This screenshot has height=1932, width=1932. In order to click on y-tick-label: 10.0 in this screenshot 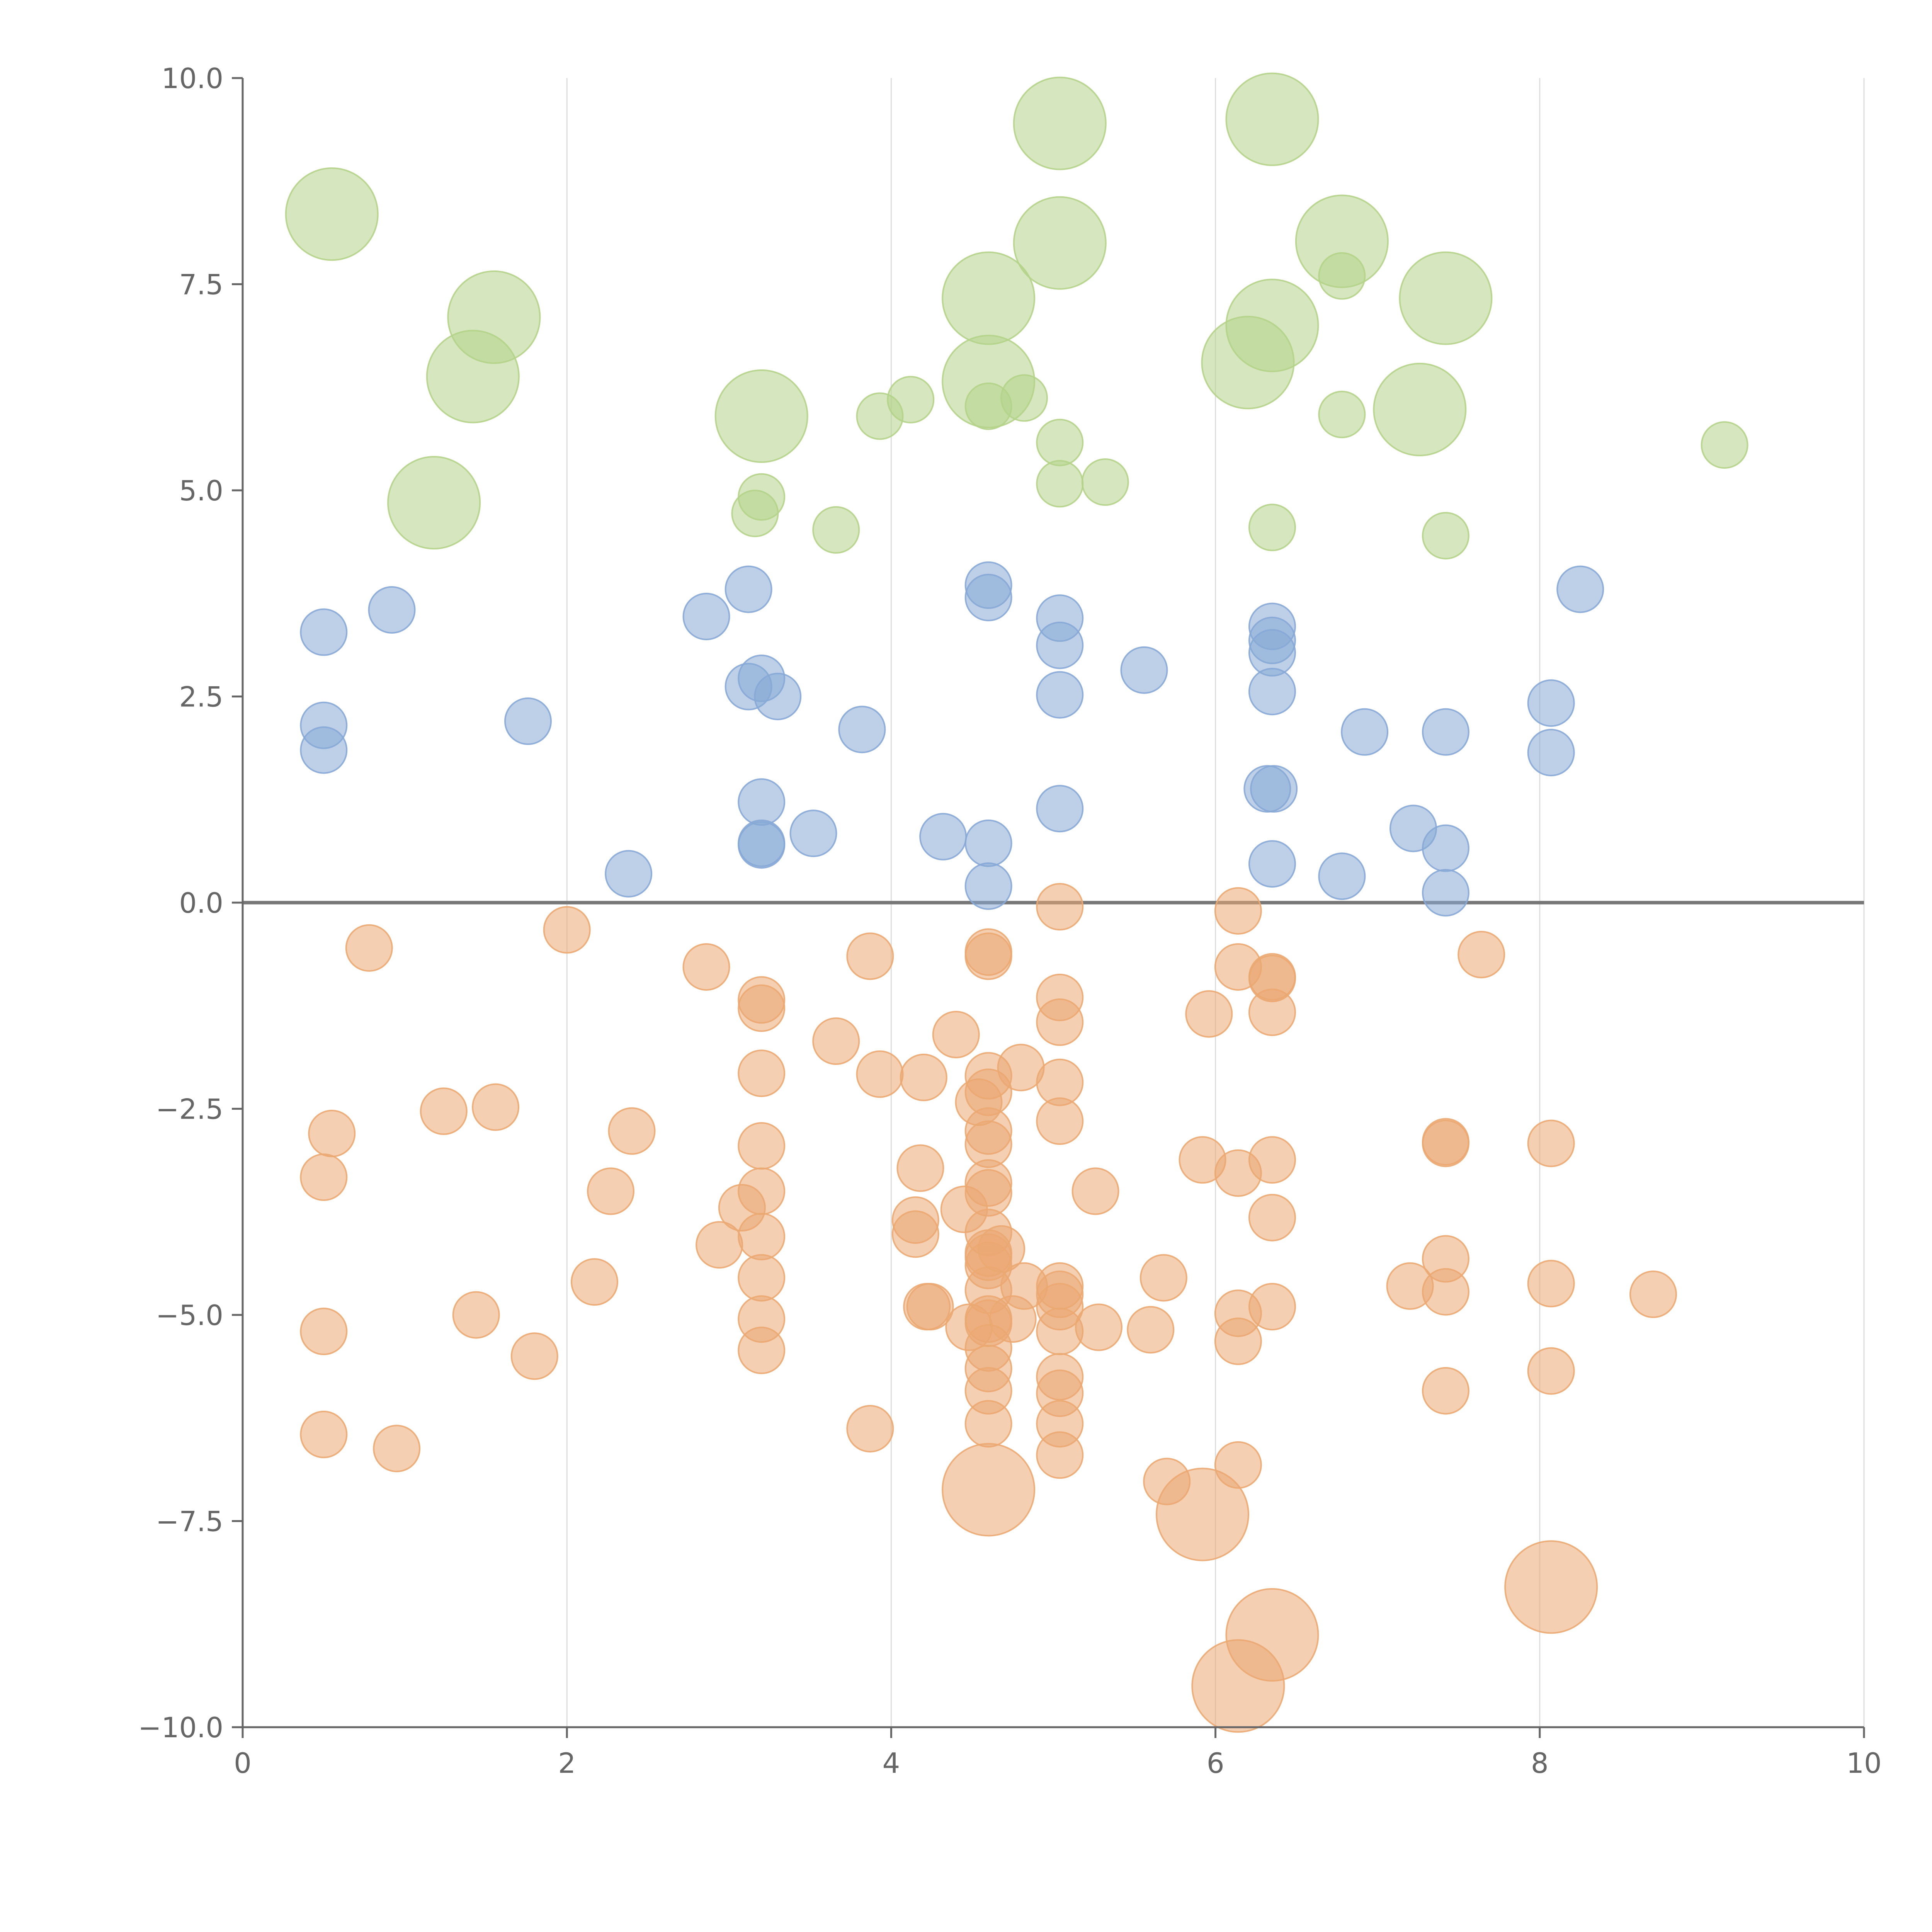, I will do `click(192, 78)`.